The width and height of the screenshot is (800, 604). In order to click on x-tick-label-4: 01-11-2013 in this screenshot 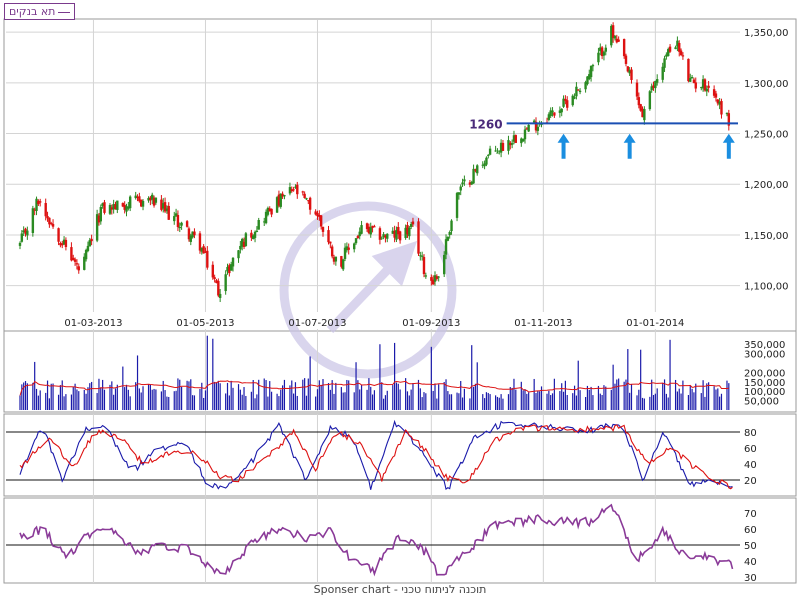, I will do `click(543, 323)`.